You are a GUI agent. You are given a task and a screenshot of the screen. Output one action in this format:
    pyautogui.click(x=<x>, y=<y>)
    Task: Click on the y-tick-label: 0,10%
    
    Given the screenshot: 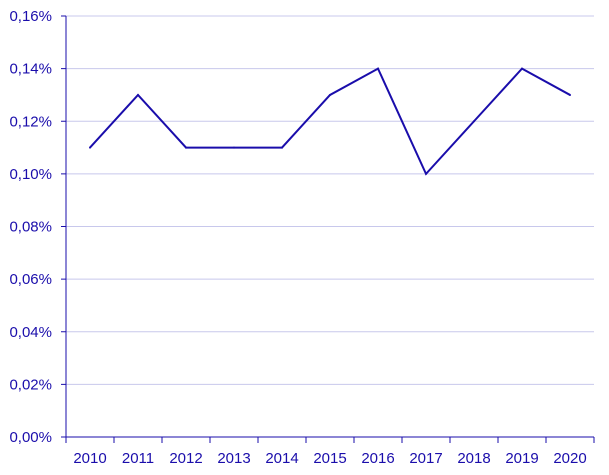 What is the action you would take?
    pyautogui.click(x=30, y=174)
    